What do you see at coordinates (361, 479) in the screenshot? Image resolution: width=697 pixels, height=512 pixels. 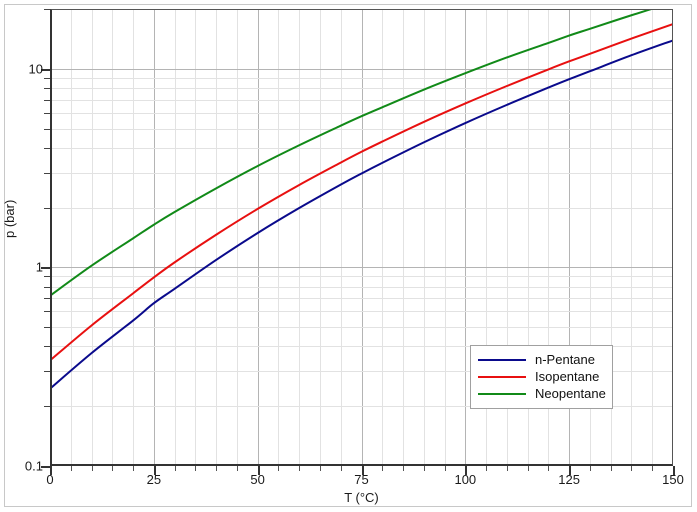 I see `x-tick-label: 75` at bounding box center [361, 479].